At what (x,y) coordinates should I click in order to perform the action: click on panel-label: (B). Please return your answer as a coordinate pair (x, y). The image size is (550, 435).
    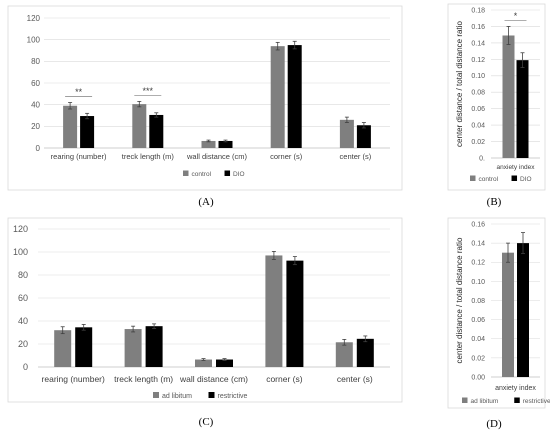
    Looking at the image, I should click on (494, 202).